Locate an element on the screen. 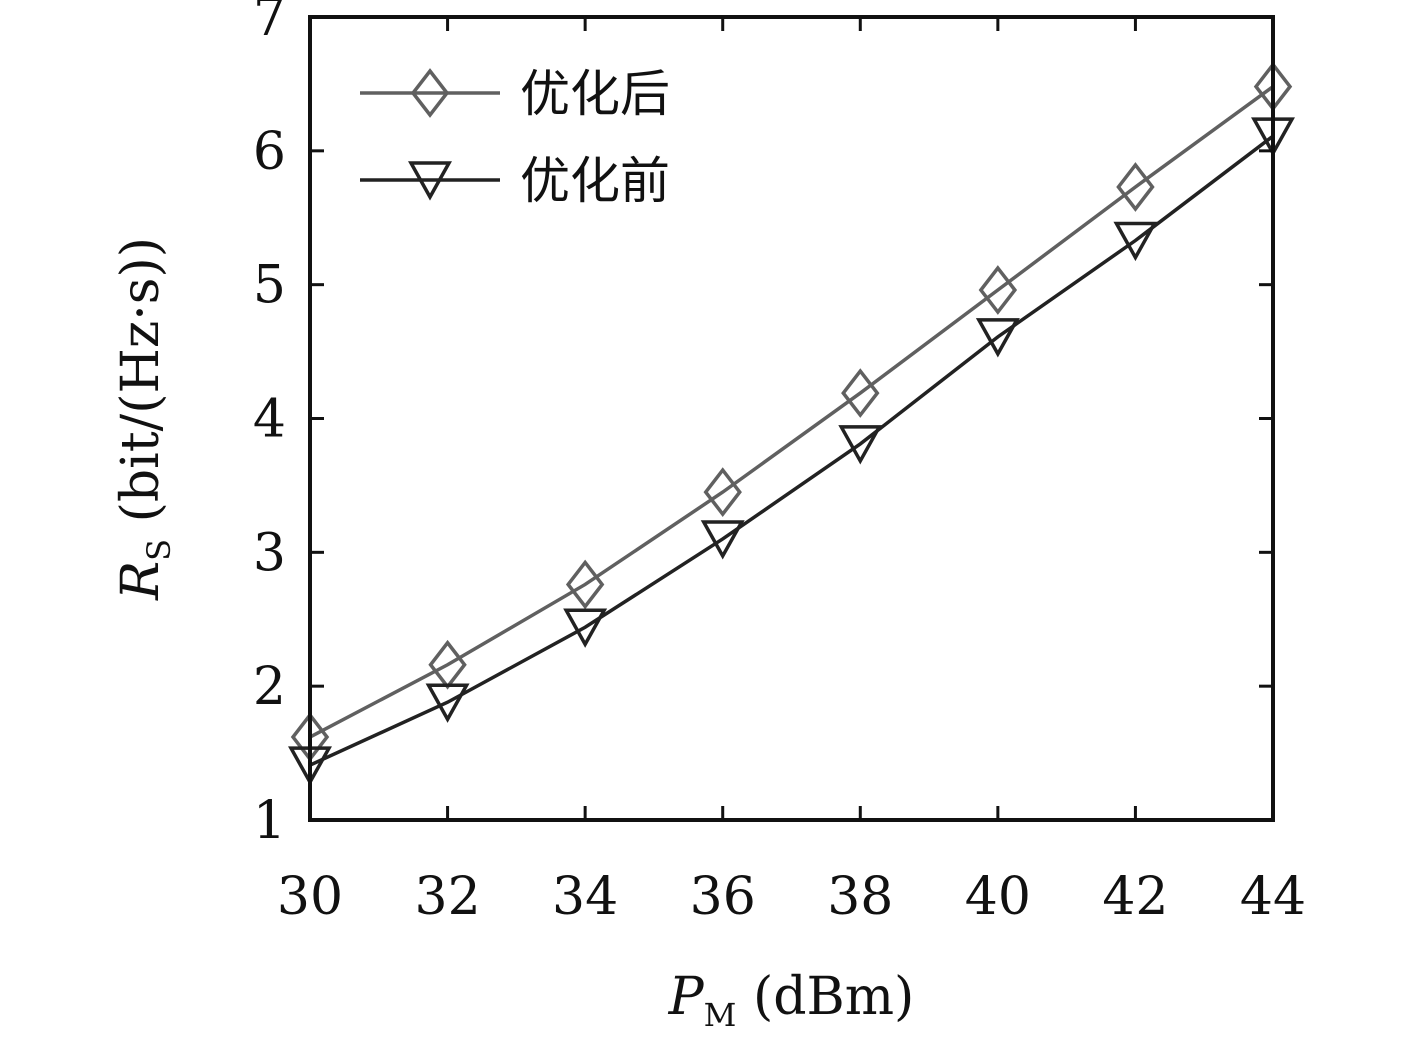  x-tick-label: 30 is located at coordinates (310, 897).